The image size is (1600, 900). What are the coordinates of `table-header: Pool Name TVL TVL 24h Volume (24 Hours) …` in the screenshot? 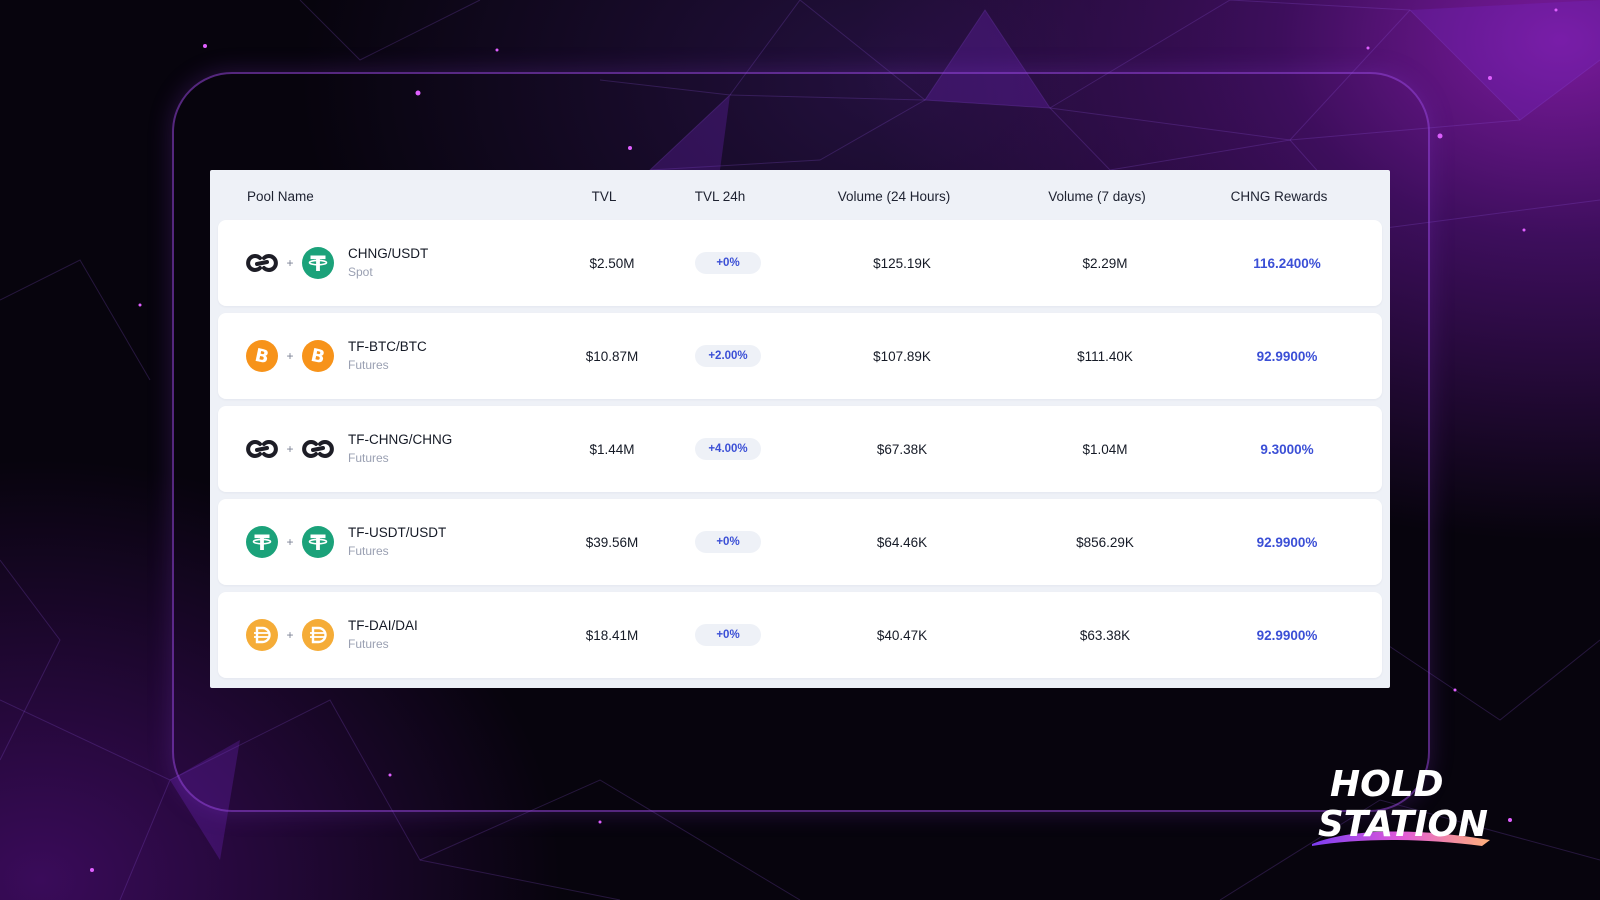 It's located at (800, 196).